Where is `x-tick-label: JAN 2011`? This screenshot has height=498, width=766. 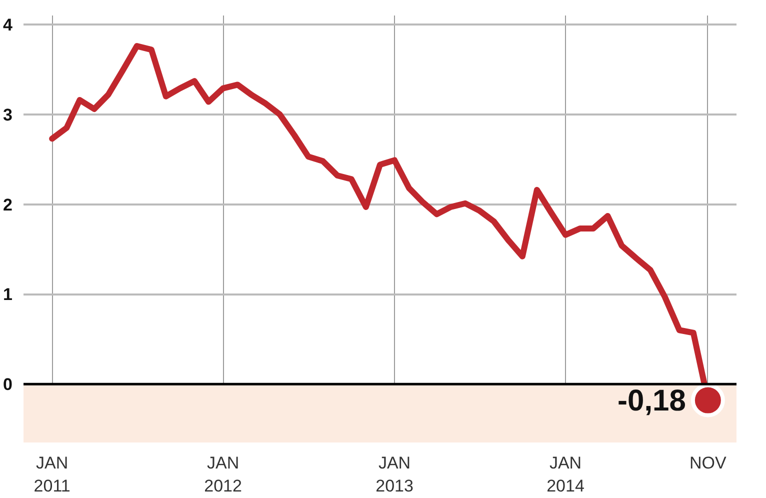 x-tick-label: JAN 2011 is located at coordinates (52, 475).